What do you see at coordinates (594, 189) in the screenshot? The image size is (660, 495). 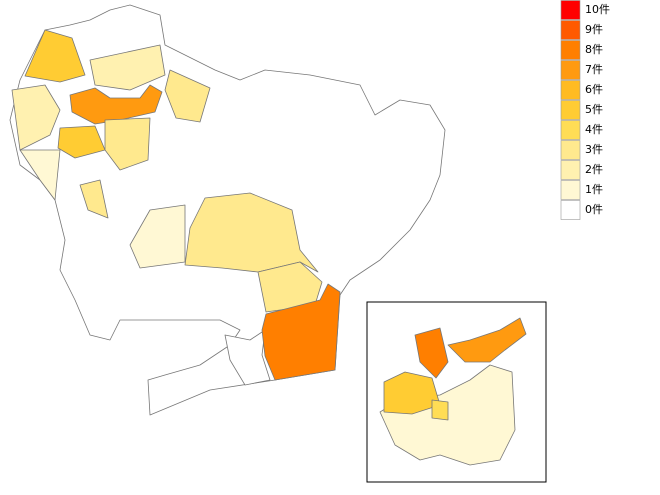 I see `legend-label: 1件` at bounding box center [594, 189].